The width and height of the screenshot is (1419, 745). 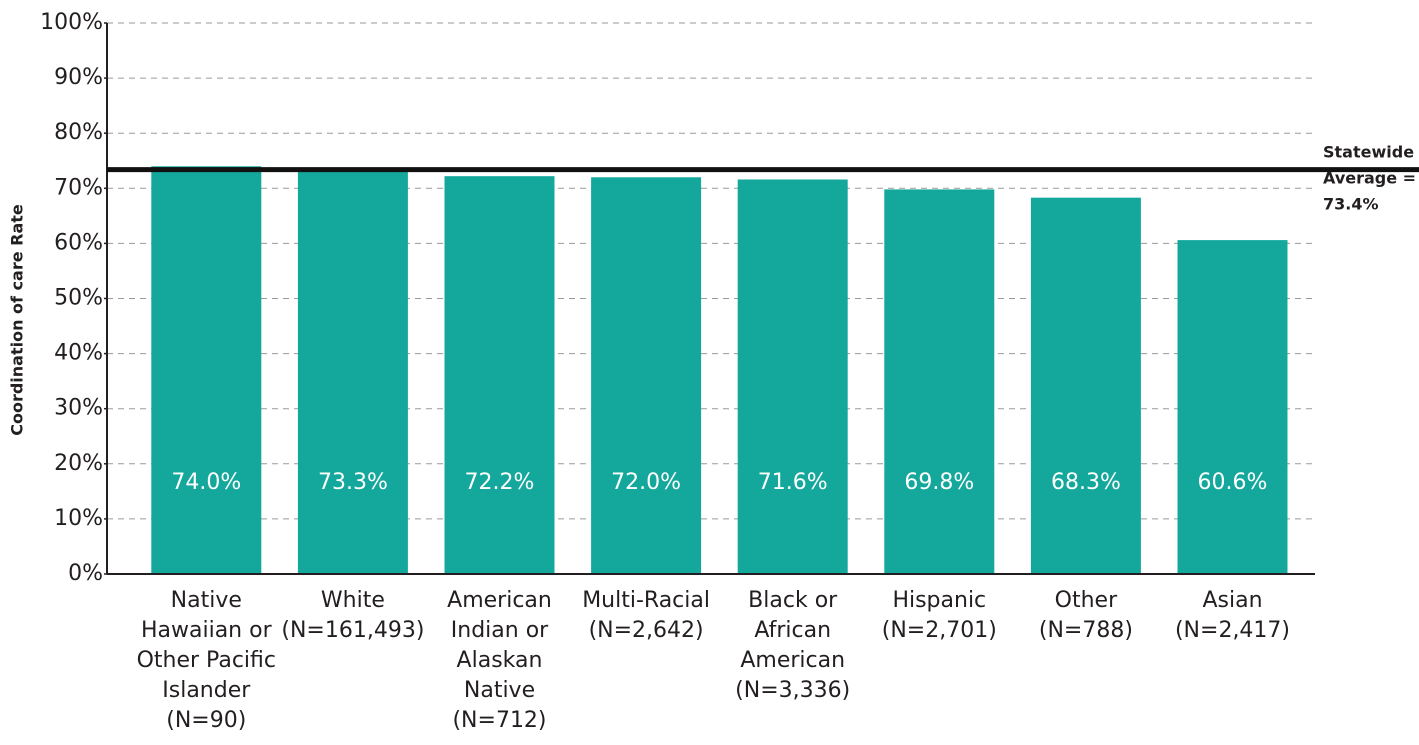 What do you see at coordinates (78, 242) in the screenshot?
I see `y-tick-label: 60%` at bounding box center [78, 242].